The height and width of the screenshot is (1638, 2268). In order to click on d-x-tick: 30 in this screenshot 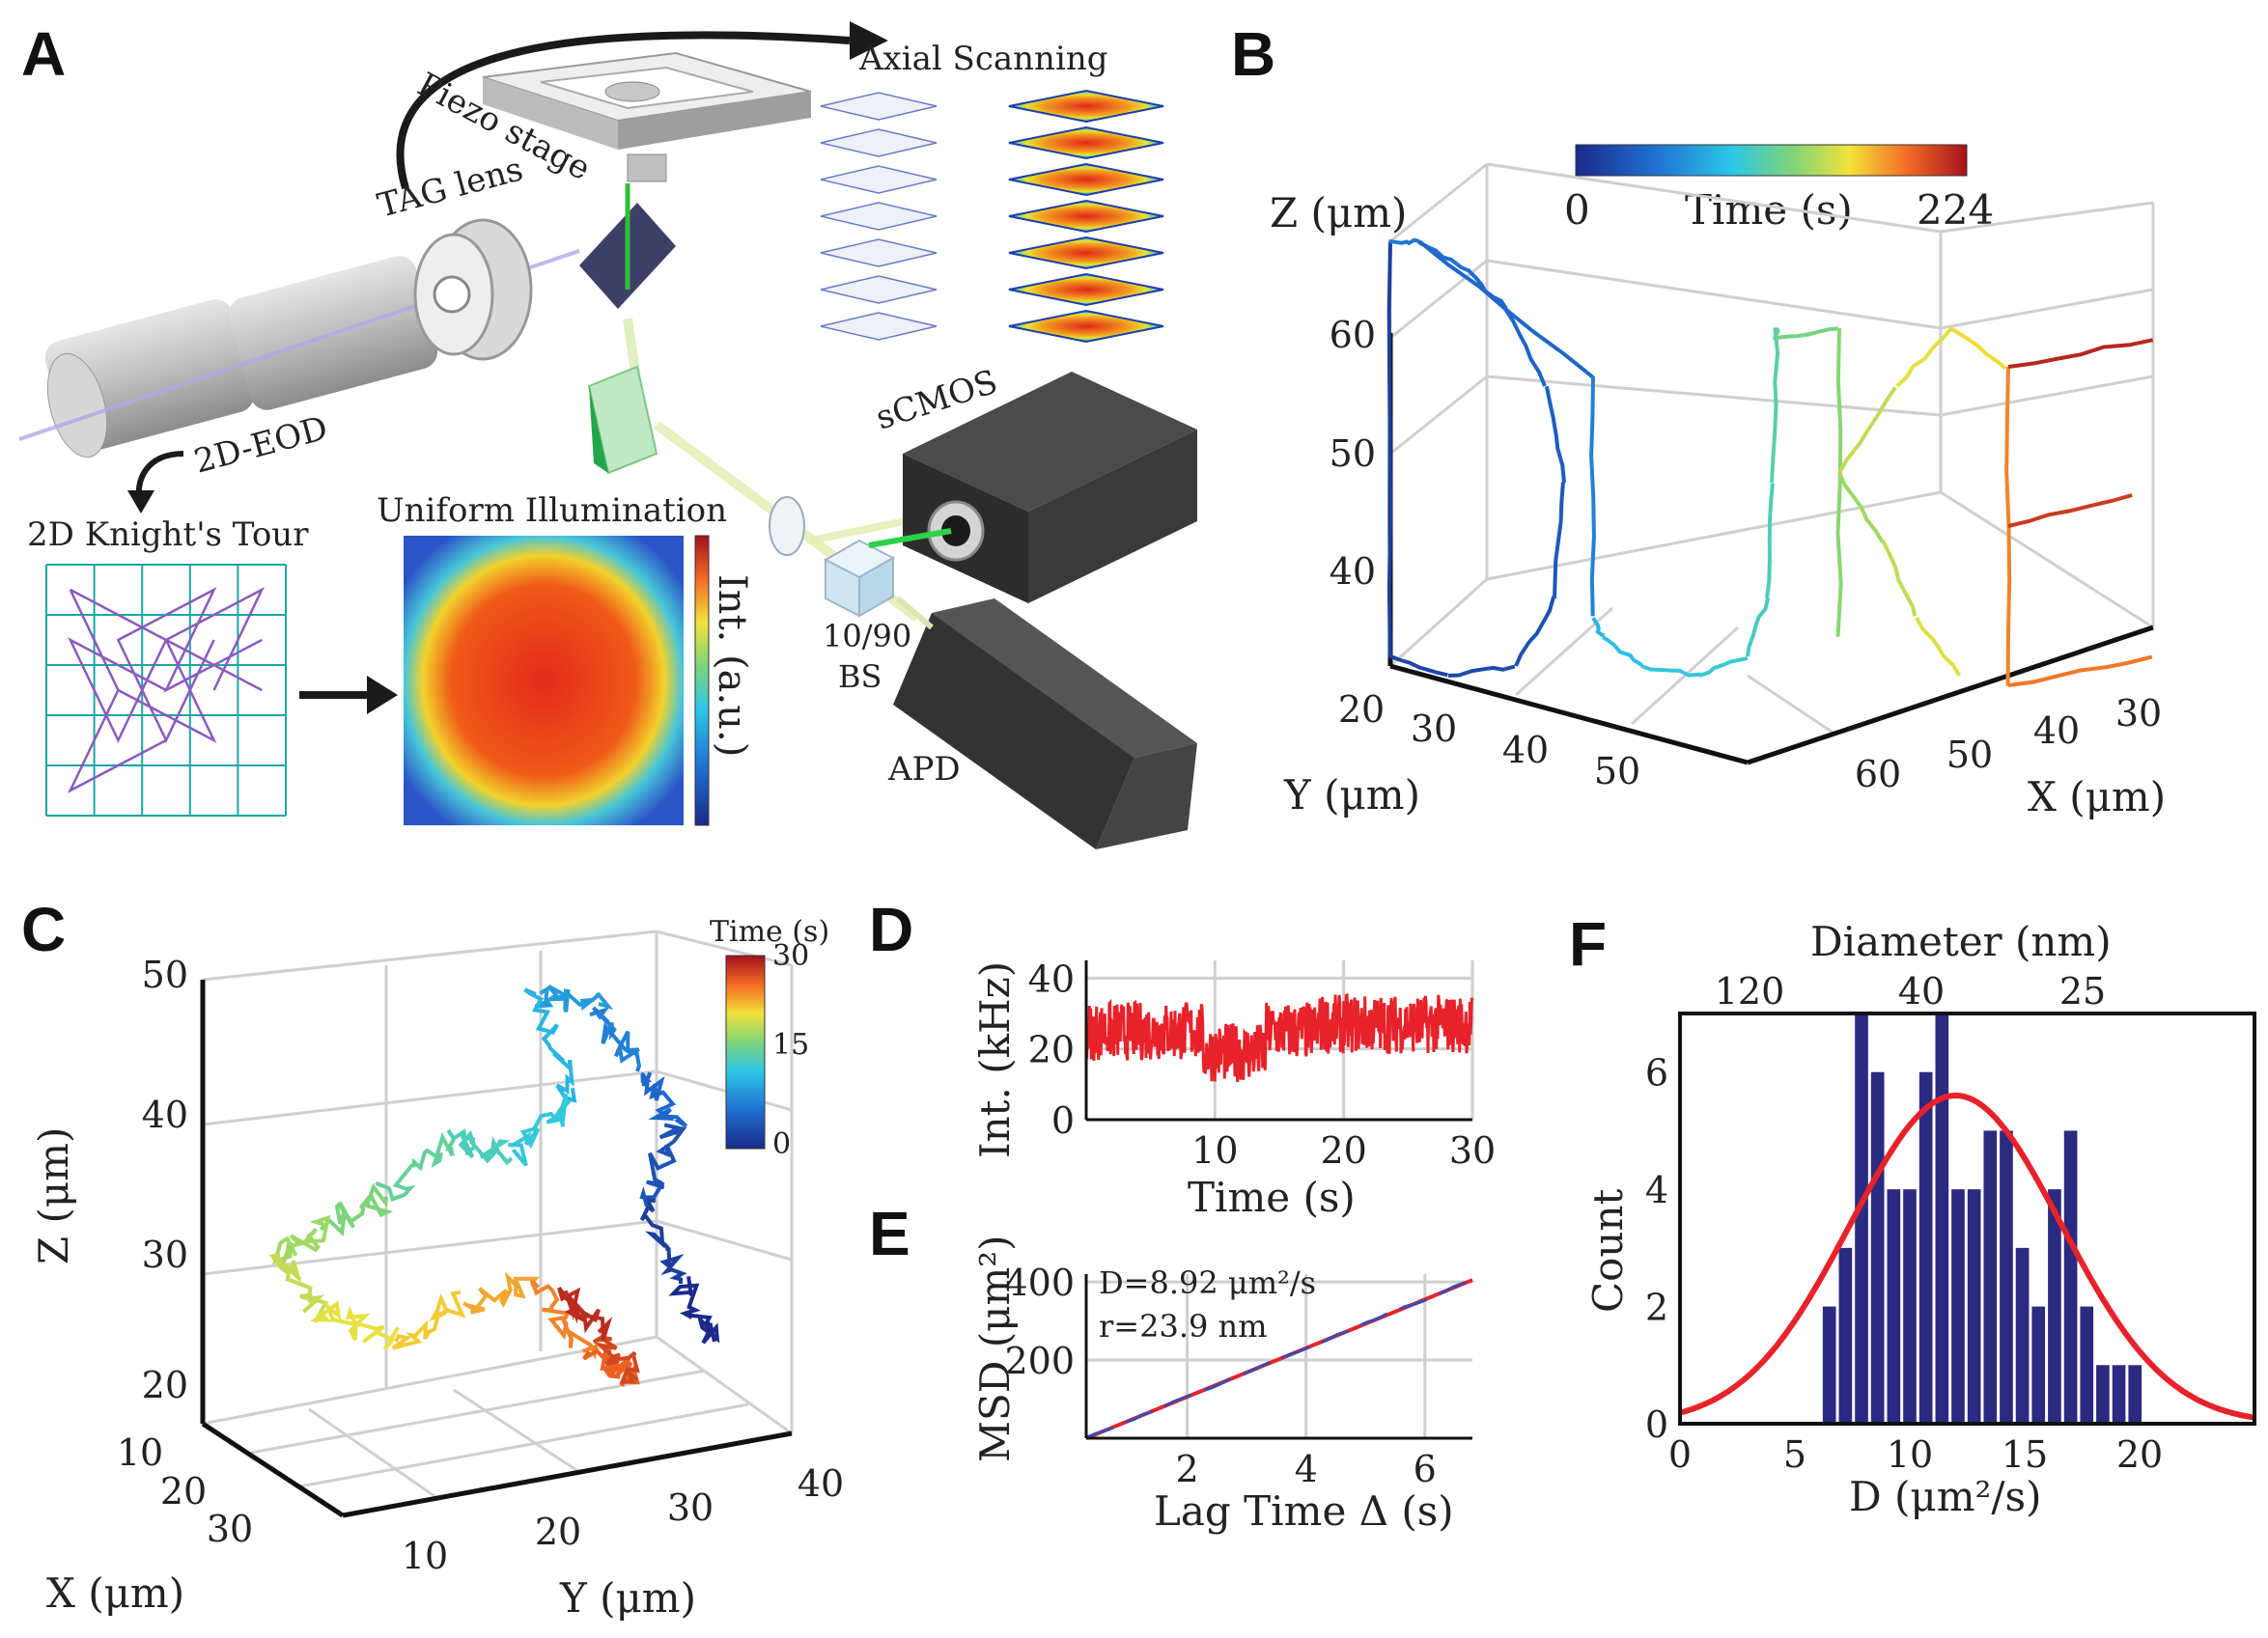, I will do `click(1473, 1151)`.